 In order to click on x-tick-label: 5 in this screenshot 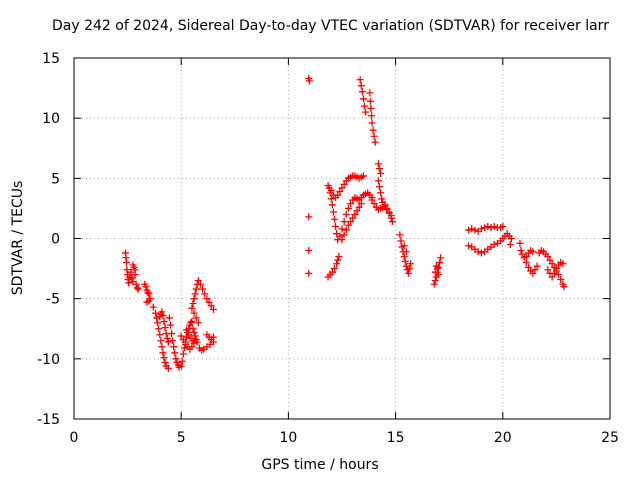, I will do `click(181, 438)`.